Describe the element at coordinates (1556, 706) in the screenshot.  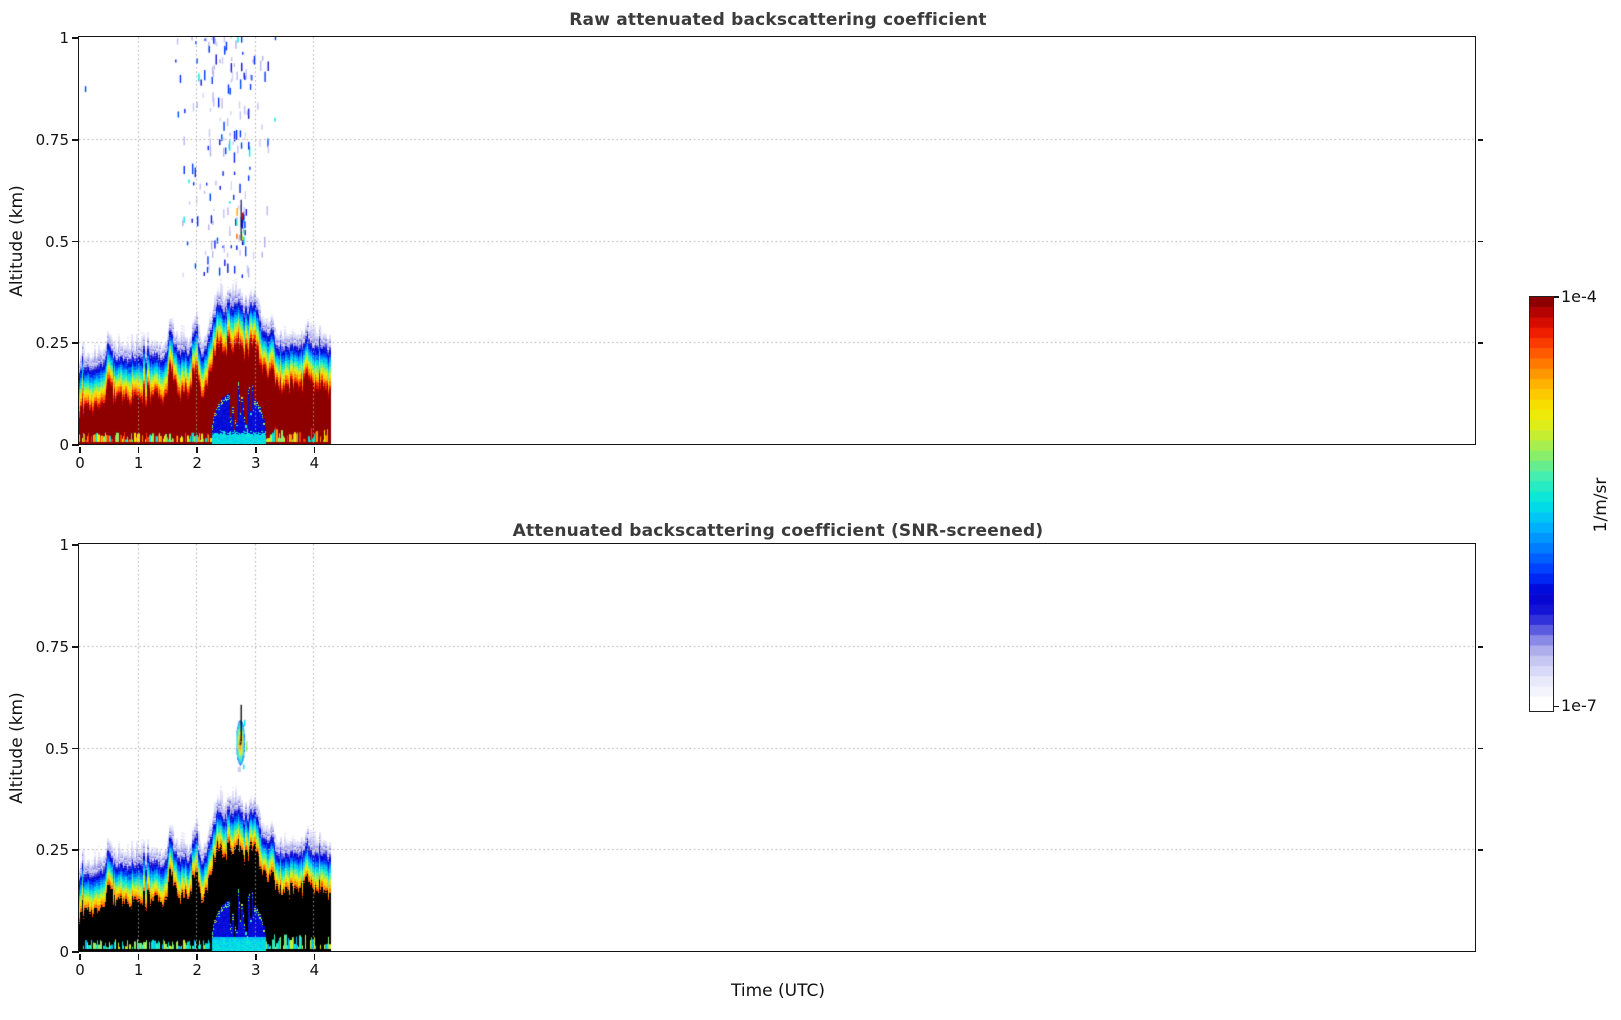
I see `colorbar-tick-min` at that location.